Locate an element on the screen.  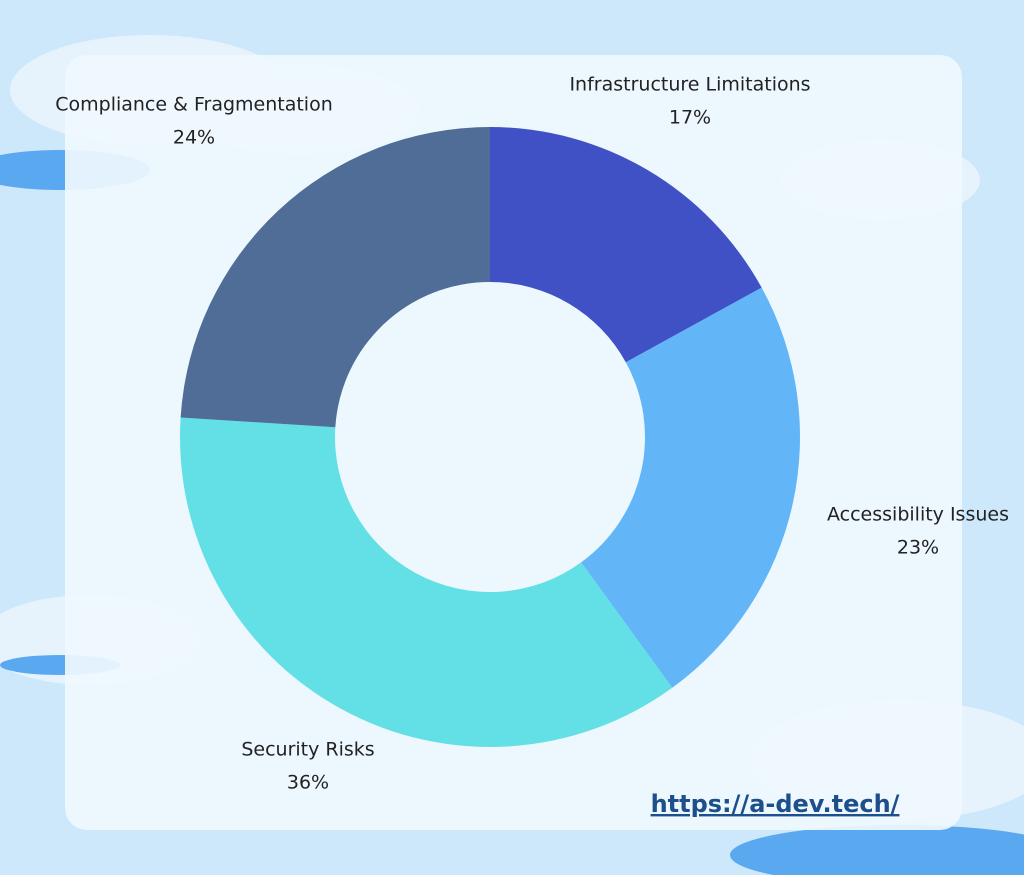
slice-label: Compliance & Fragmentation is located at coordinates (194, 105).